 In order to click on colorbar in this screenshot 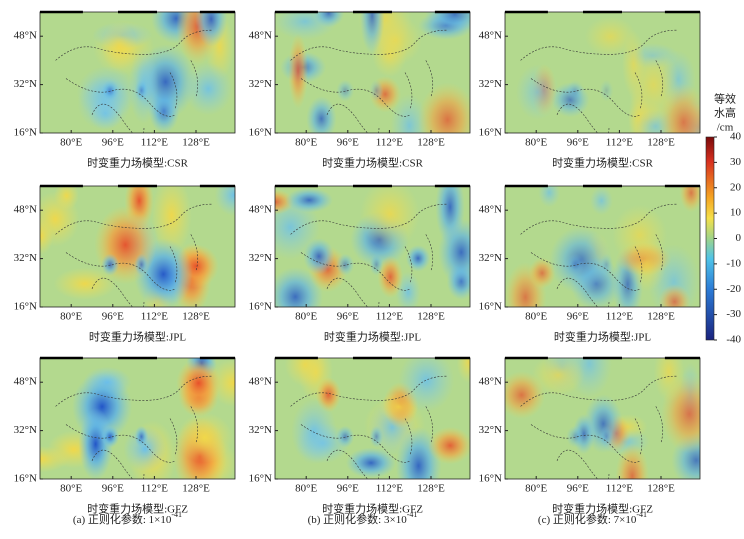, I will do `click(710, 238)`.